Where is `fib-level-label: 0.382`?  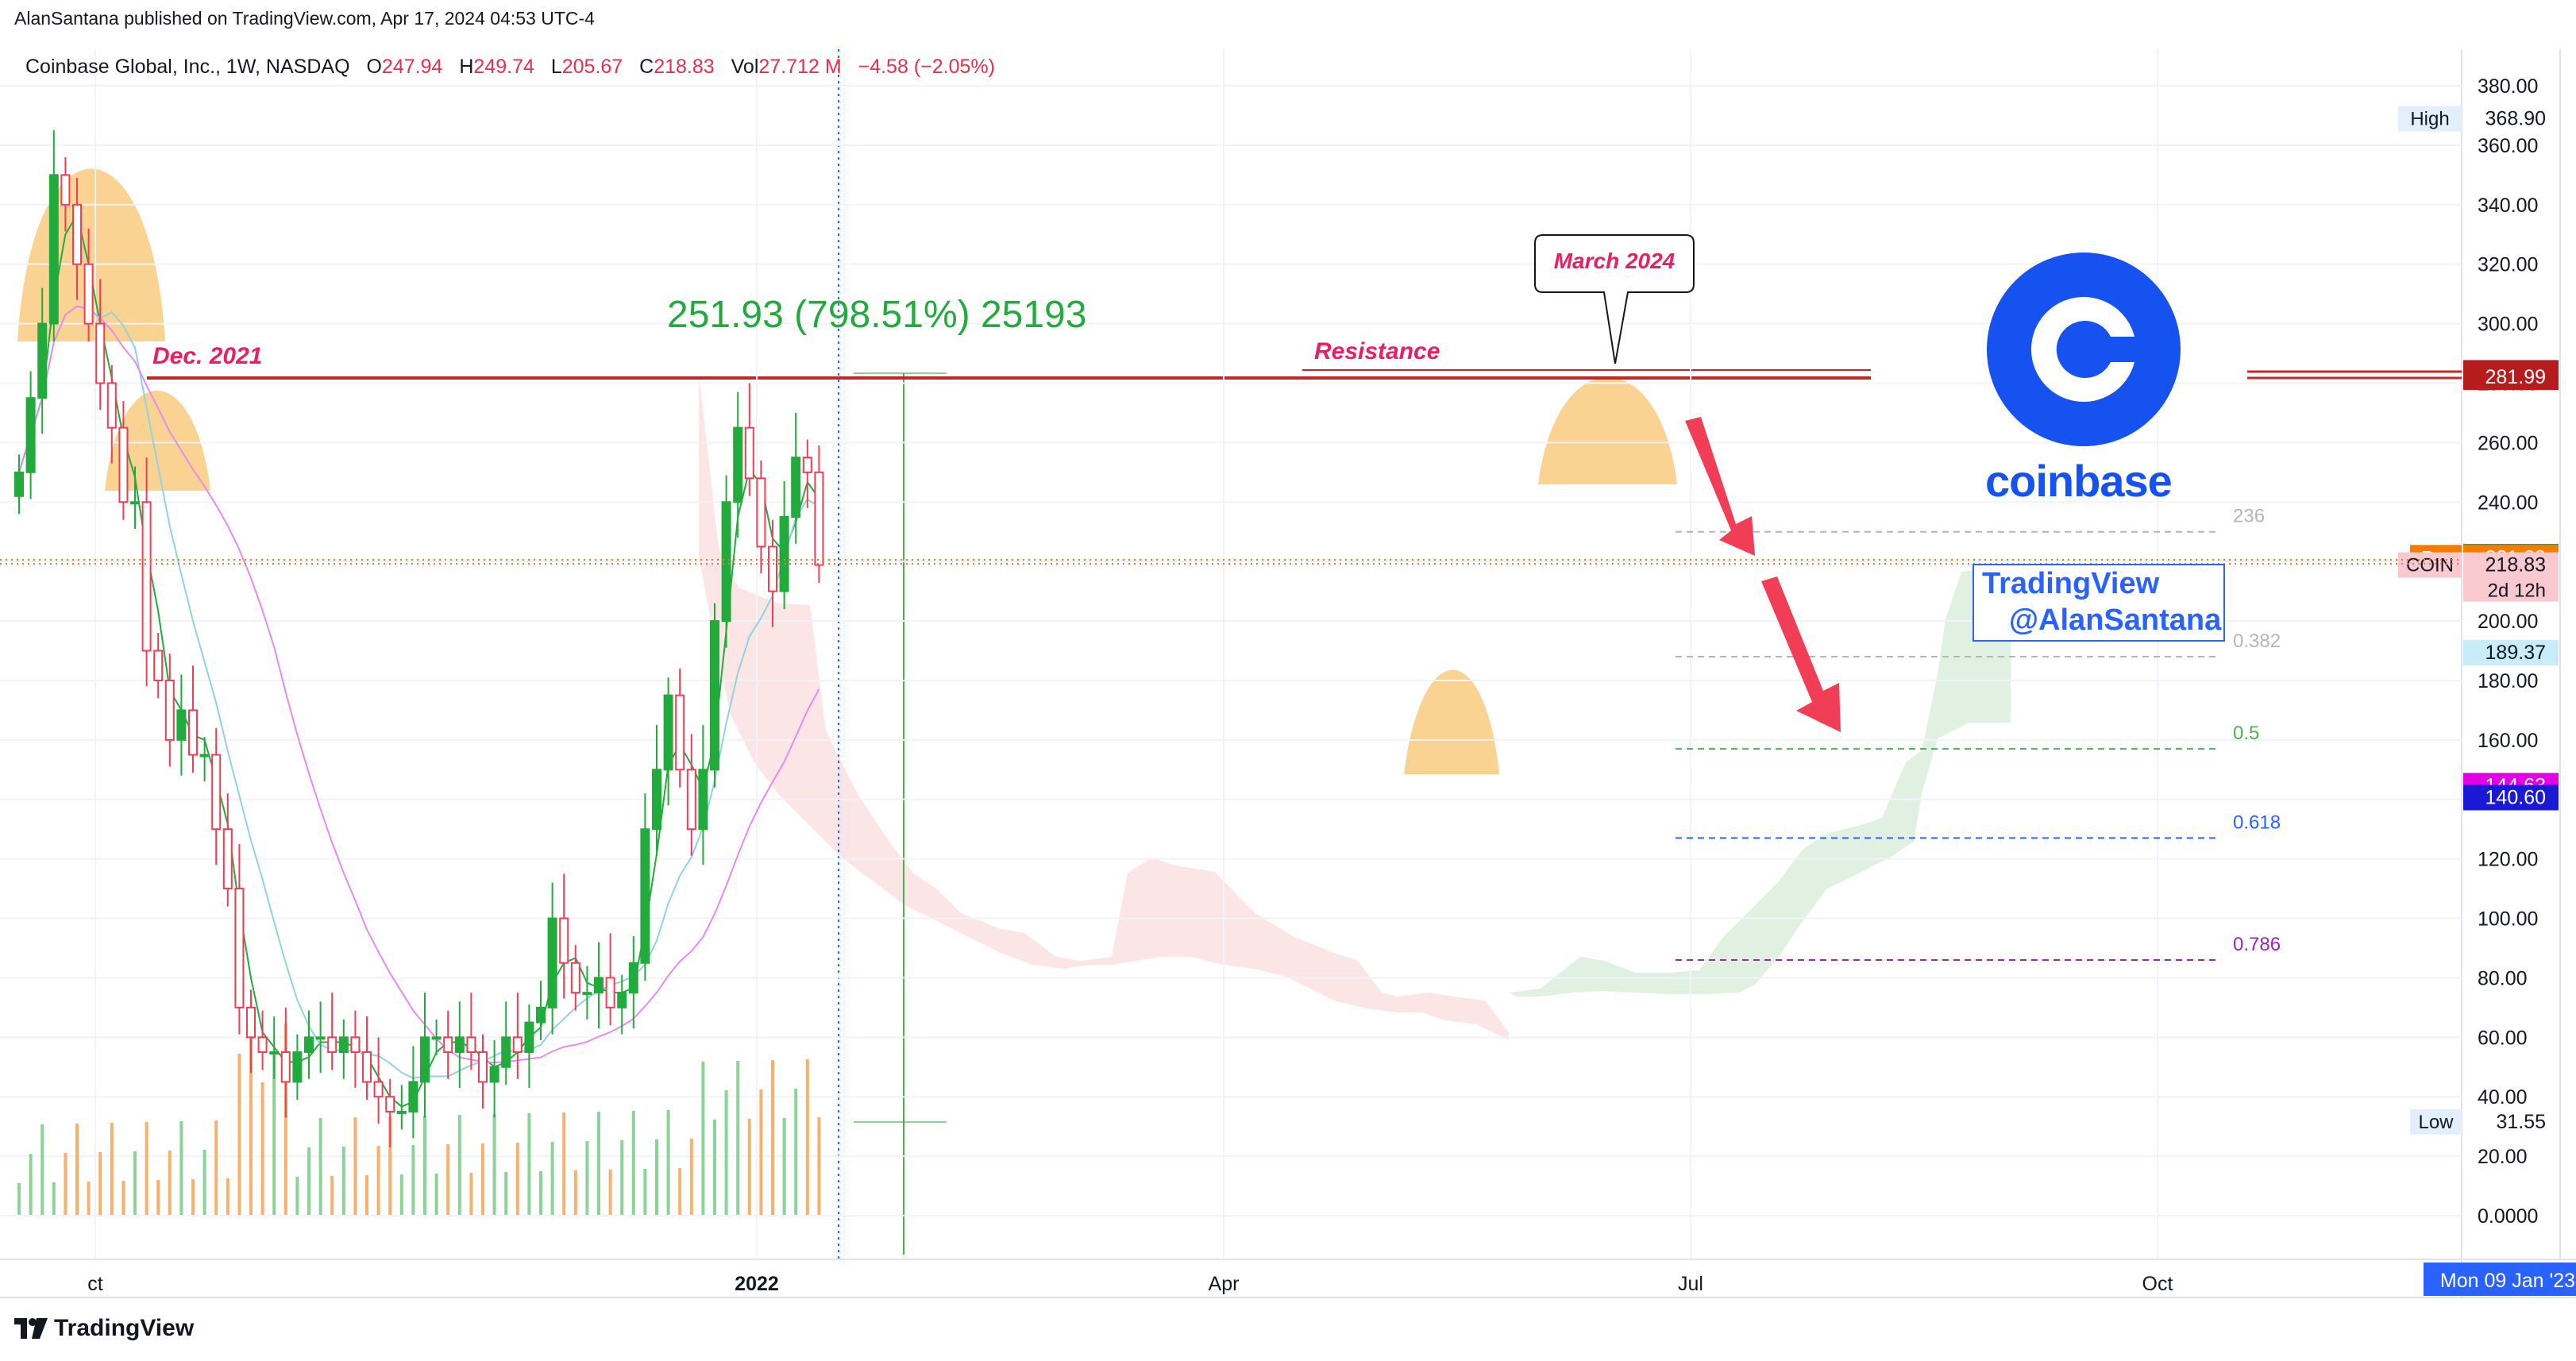 fib-level-label: 0.382 is located at coordinates (2257, 641).